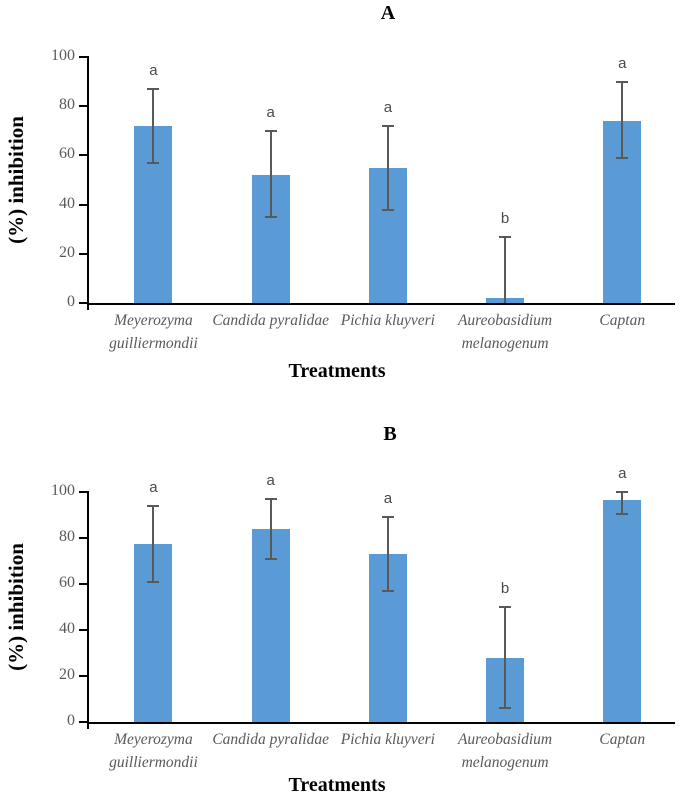 Image resolution: width=685 pixels, height=802 pixels. I want to click on y-axis-title-b: (%) inhibition, so click(16, 607).